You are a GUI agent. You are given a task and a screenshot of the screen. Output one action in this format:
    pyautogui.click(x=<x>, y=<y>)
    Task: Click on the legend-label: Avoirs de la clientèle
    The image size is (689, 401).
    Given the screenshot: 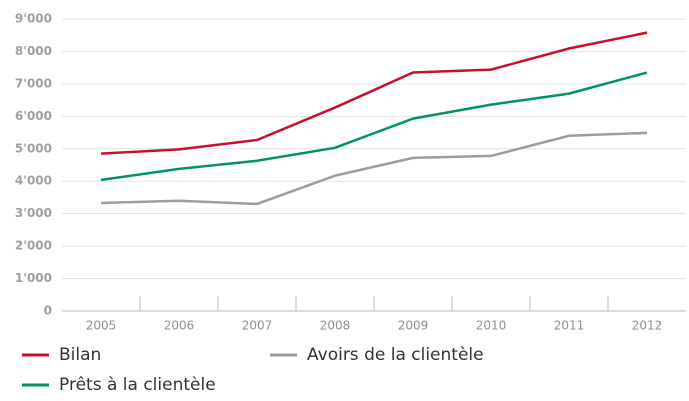 What is the action you would take?
    pyautogui.click(x=395, y=355)
    